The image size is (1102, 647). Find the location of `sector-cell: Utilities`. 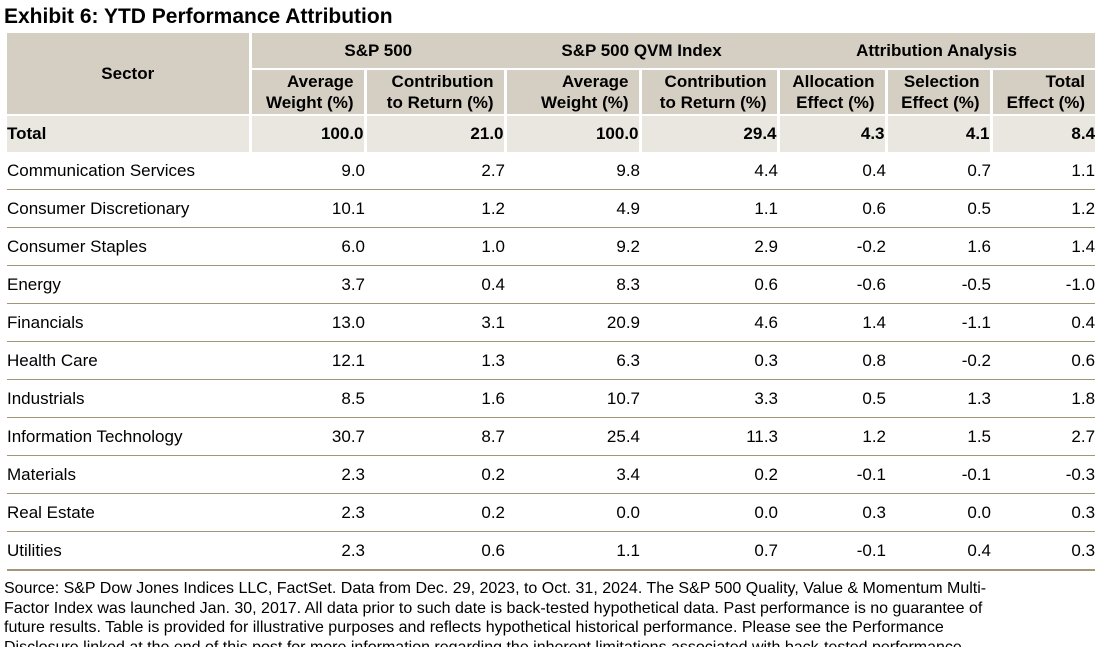

sector-cell: Utilities is located at coordinates (128, 550).